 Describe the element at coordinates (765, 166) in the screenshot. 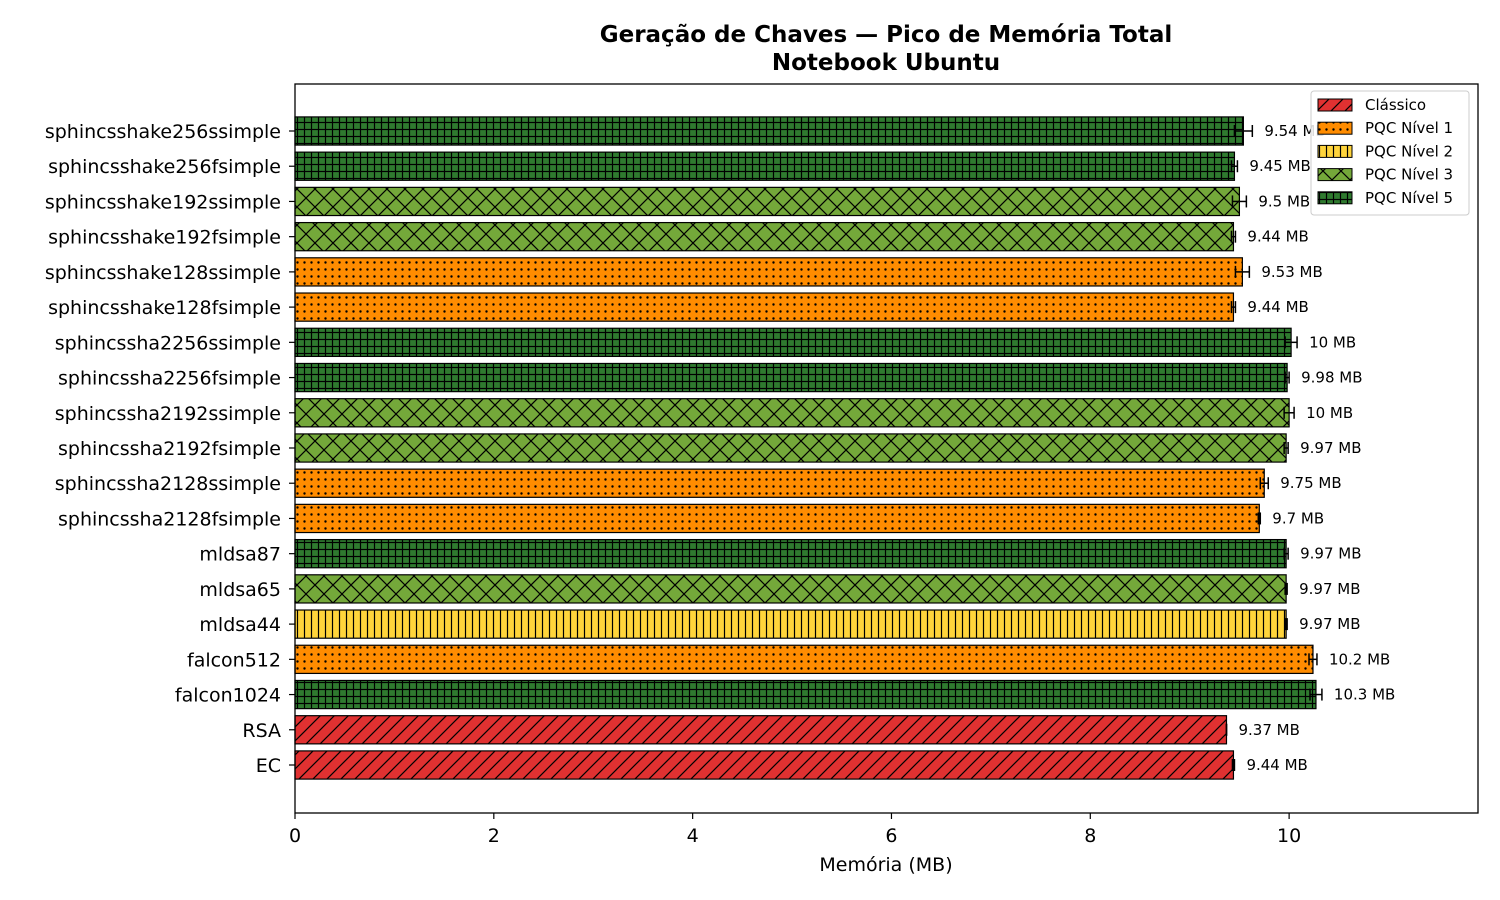

I see `bar-sphincsshake256fsimple` at that location.